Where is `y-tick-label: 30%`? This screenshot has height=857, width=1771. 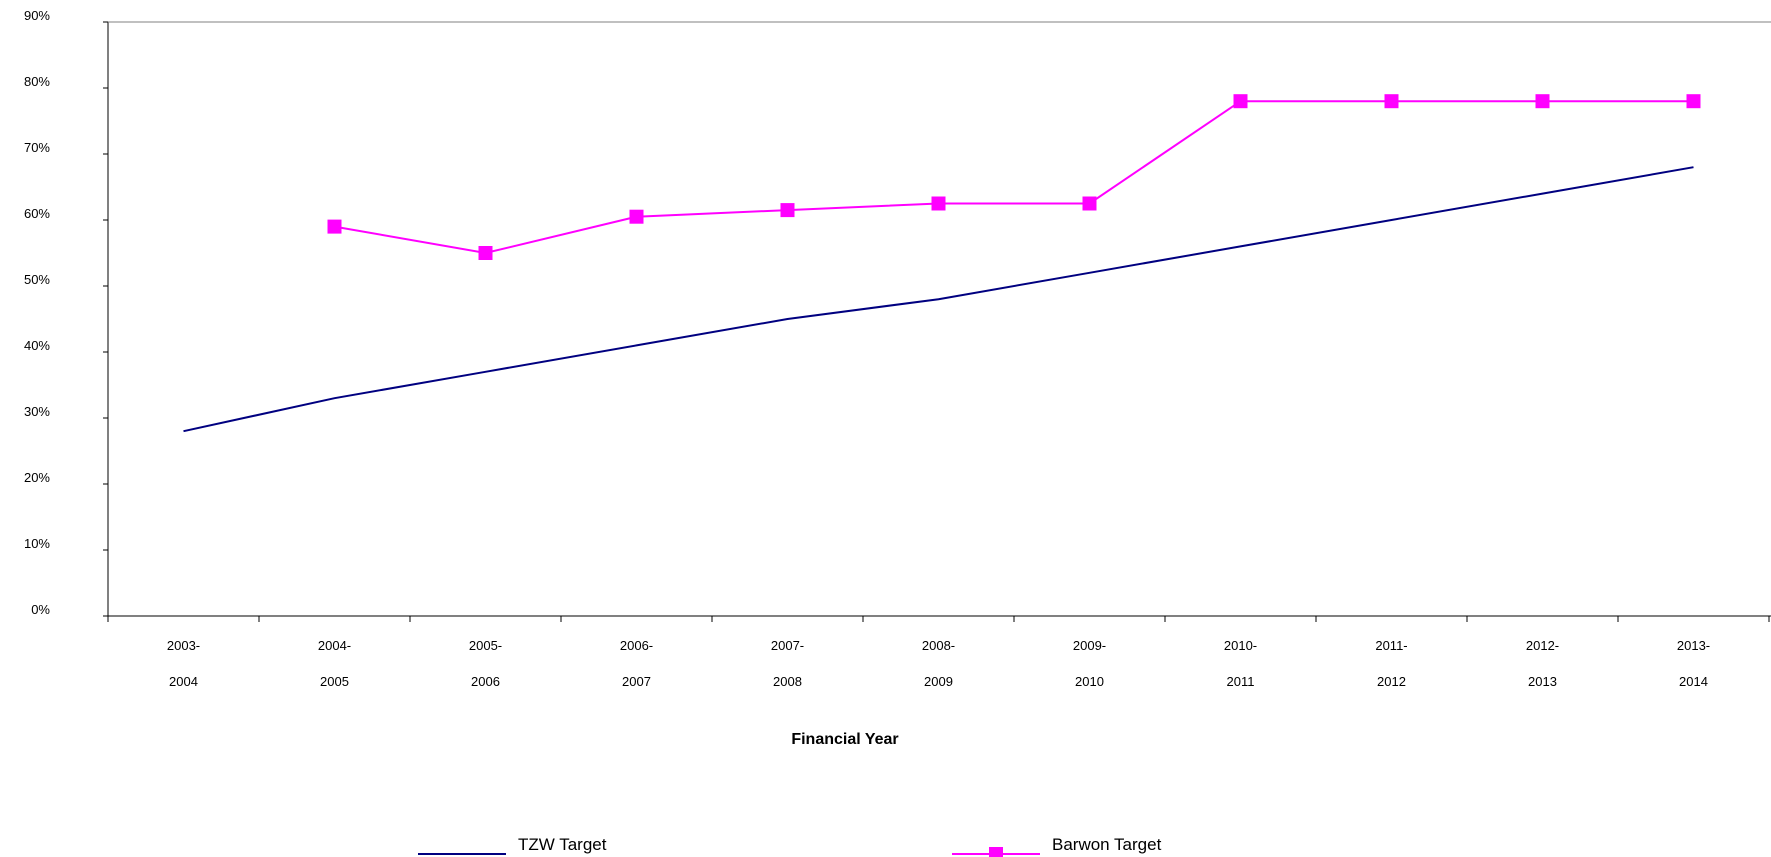
y-tick-label: 30% is located at coordinates (37, 411).